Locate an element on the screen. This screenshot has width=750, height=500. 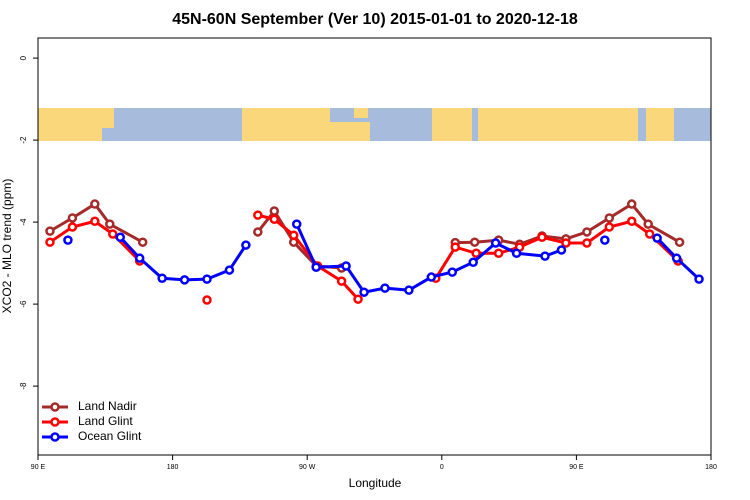
legend-label: Land Nadir is located at coordinates (107, 406).